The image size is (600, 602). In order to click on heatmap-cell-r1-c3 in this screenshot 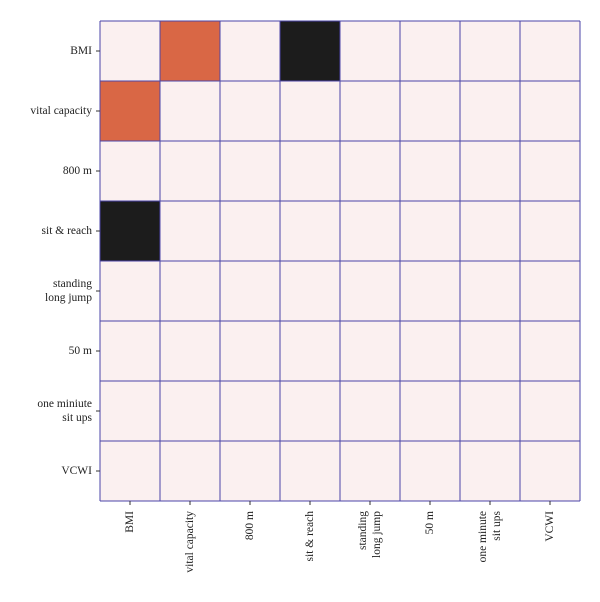, I will do `click(310, 111)`.